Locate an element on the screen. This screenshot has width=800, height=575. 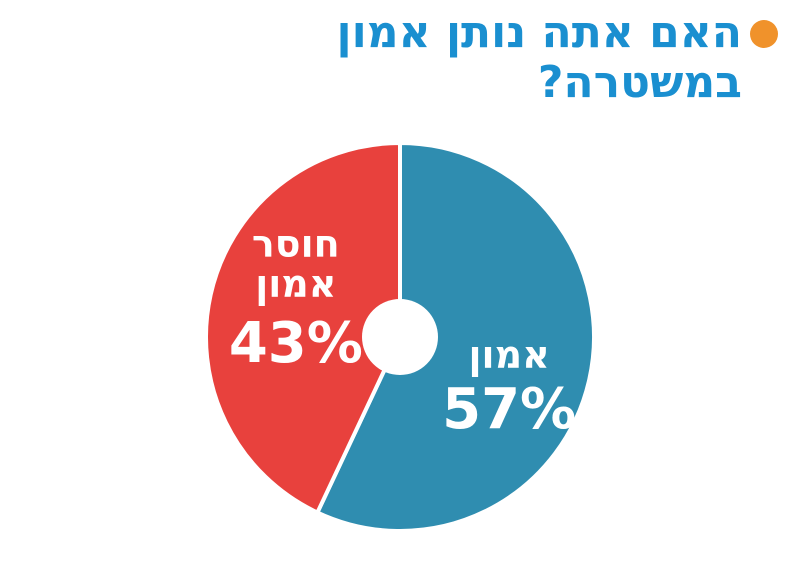
chart-title: האם אתה נותן אמון במשטרה? is located at coordinates (539, 57).